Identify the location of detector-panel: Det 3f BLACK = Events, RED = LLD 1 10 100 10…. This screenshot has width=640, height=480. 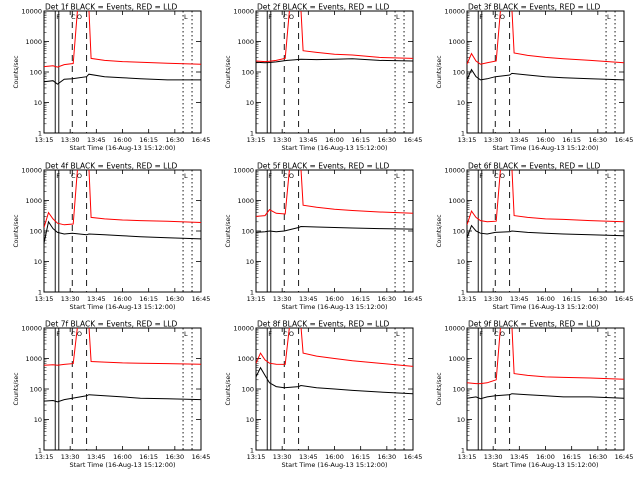
(534, 78).